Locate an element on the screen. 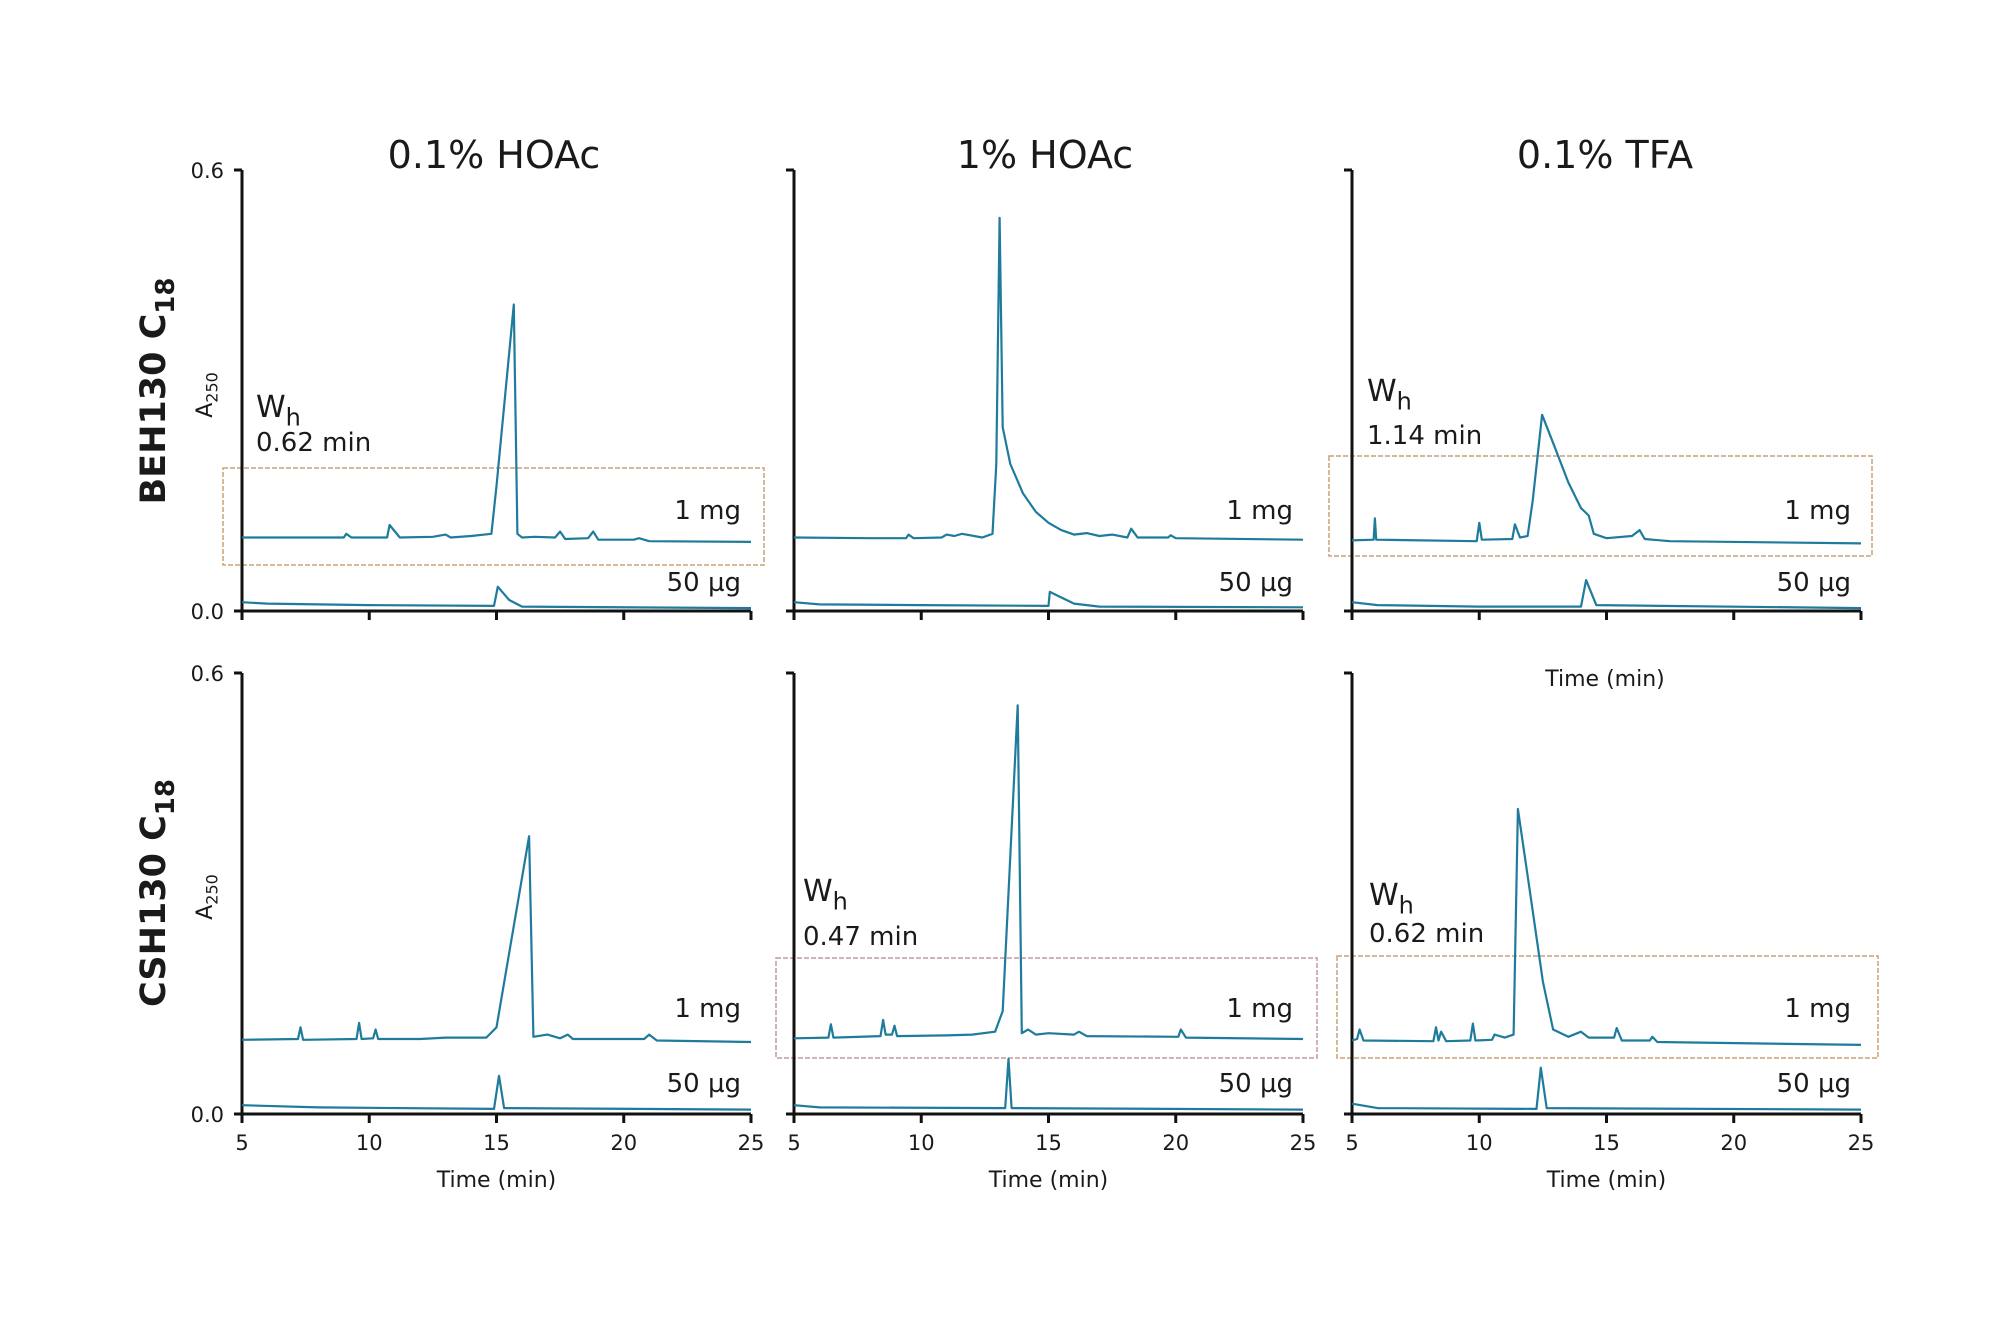 The image size is (2000, 1333). wh-value: 1.14 min is located at coordinates (1424, 436).